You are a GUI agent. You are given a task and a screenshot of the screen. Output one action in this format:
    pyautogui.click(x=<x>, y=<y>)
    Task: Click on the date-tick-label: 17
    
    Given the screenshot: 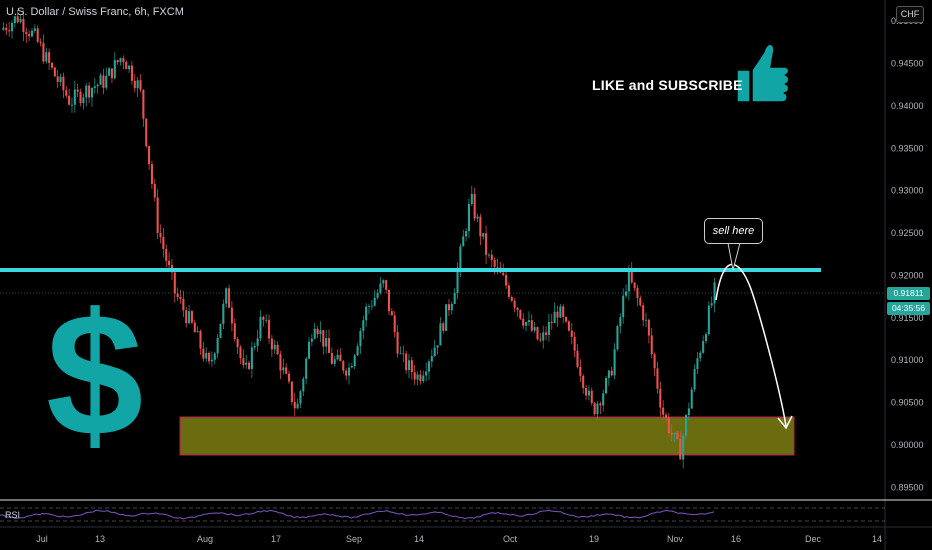 What is the action you would take?
    pyautogui.click(x=276, y=539)
    